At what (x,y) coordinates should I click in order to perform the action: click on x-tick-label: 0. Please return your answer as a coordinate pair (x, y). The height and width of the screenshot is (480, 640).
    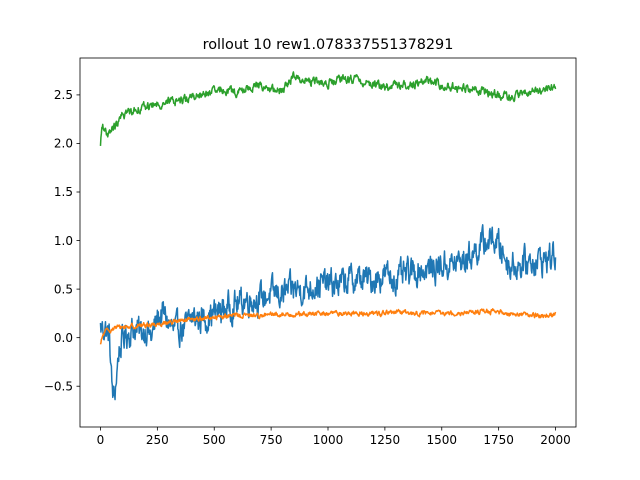
    Looking at the image, I should click on (101, 440).